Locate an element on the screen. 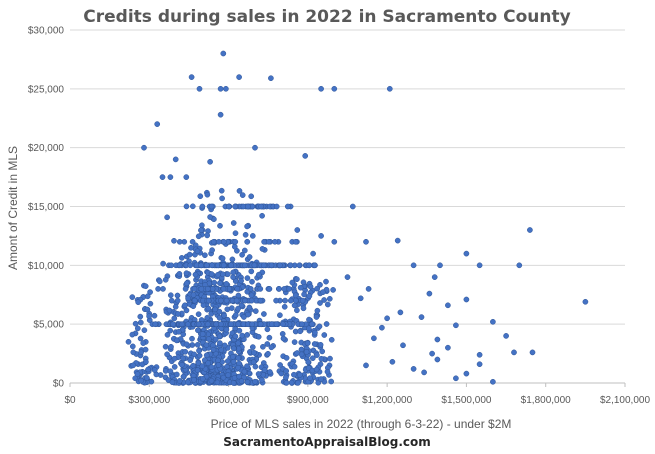  y-tick-label: $20,000 is located at coordinates (46, 148).